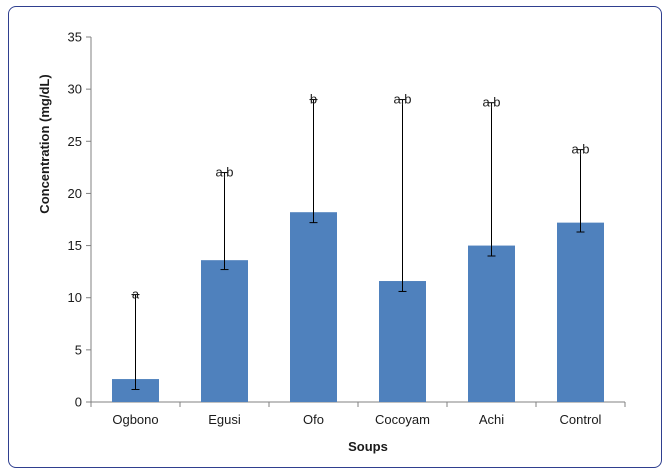 The image size is (670, 468). I want to click on x-tick-label: Ofo, so click(313, 419).